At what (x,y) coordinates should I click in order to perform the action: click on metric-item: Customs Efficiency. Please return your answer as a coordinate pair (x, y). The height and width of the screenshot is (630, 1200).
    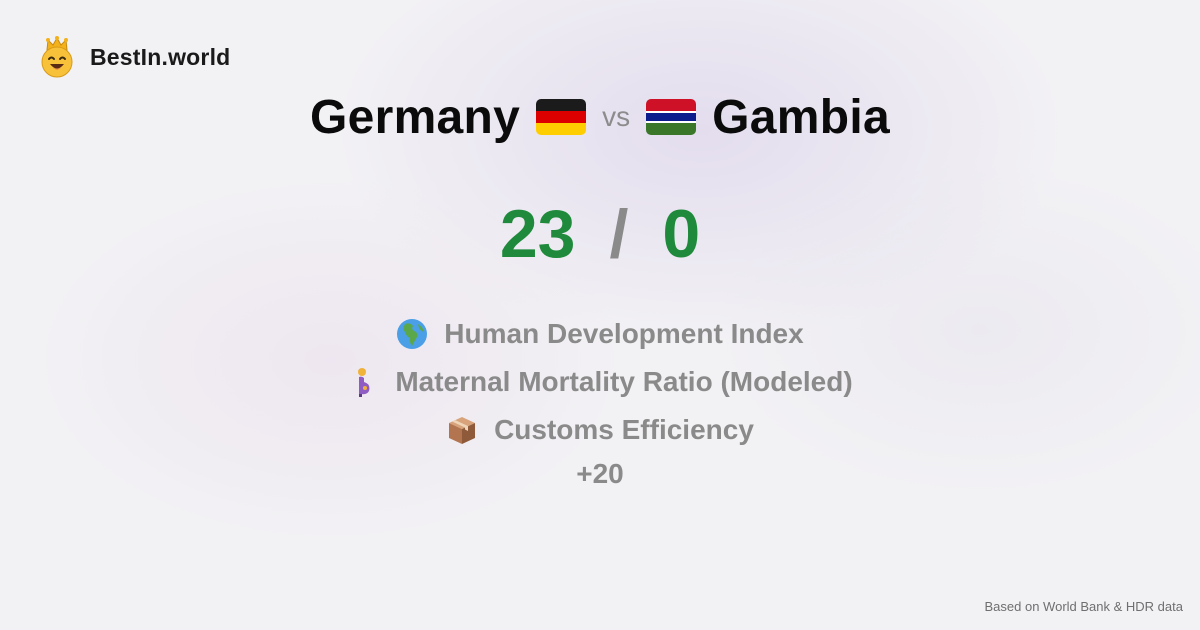
    Looking at the image, I should click on (600, 430).